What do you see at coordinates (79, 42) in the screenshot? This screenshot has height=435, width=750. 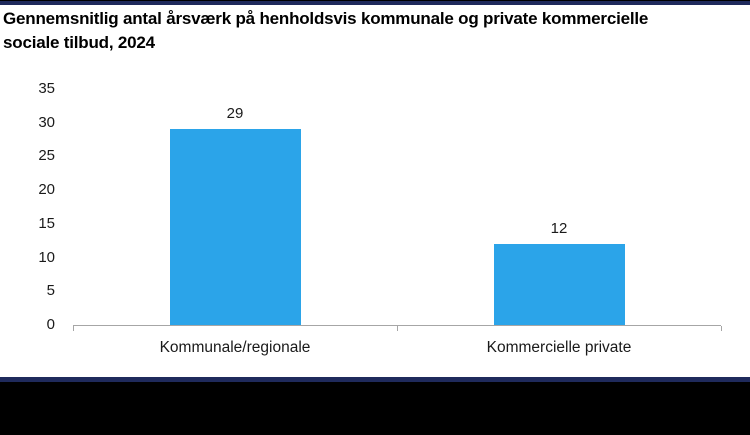 I see `chart-title-line2: sociale tilbud, 2024` at bounding box center [79, 42].